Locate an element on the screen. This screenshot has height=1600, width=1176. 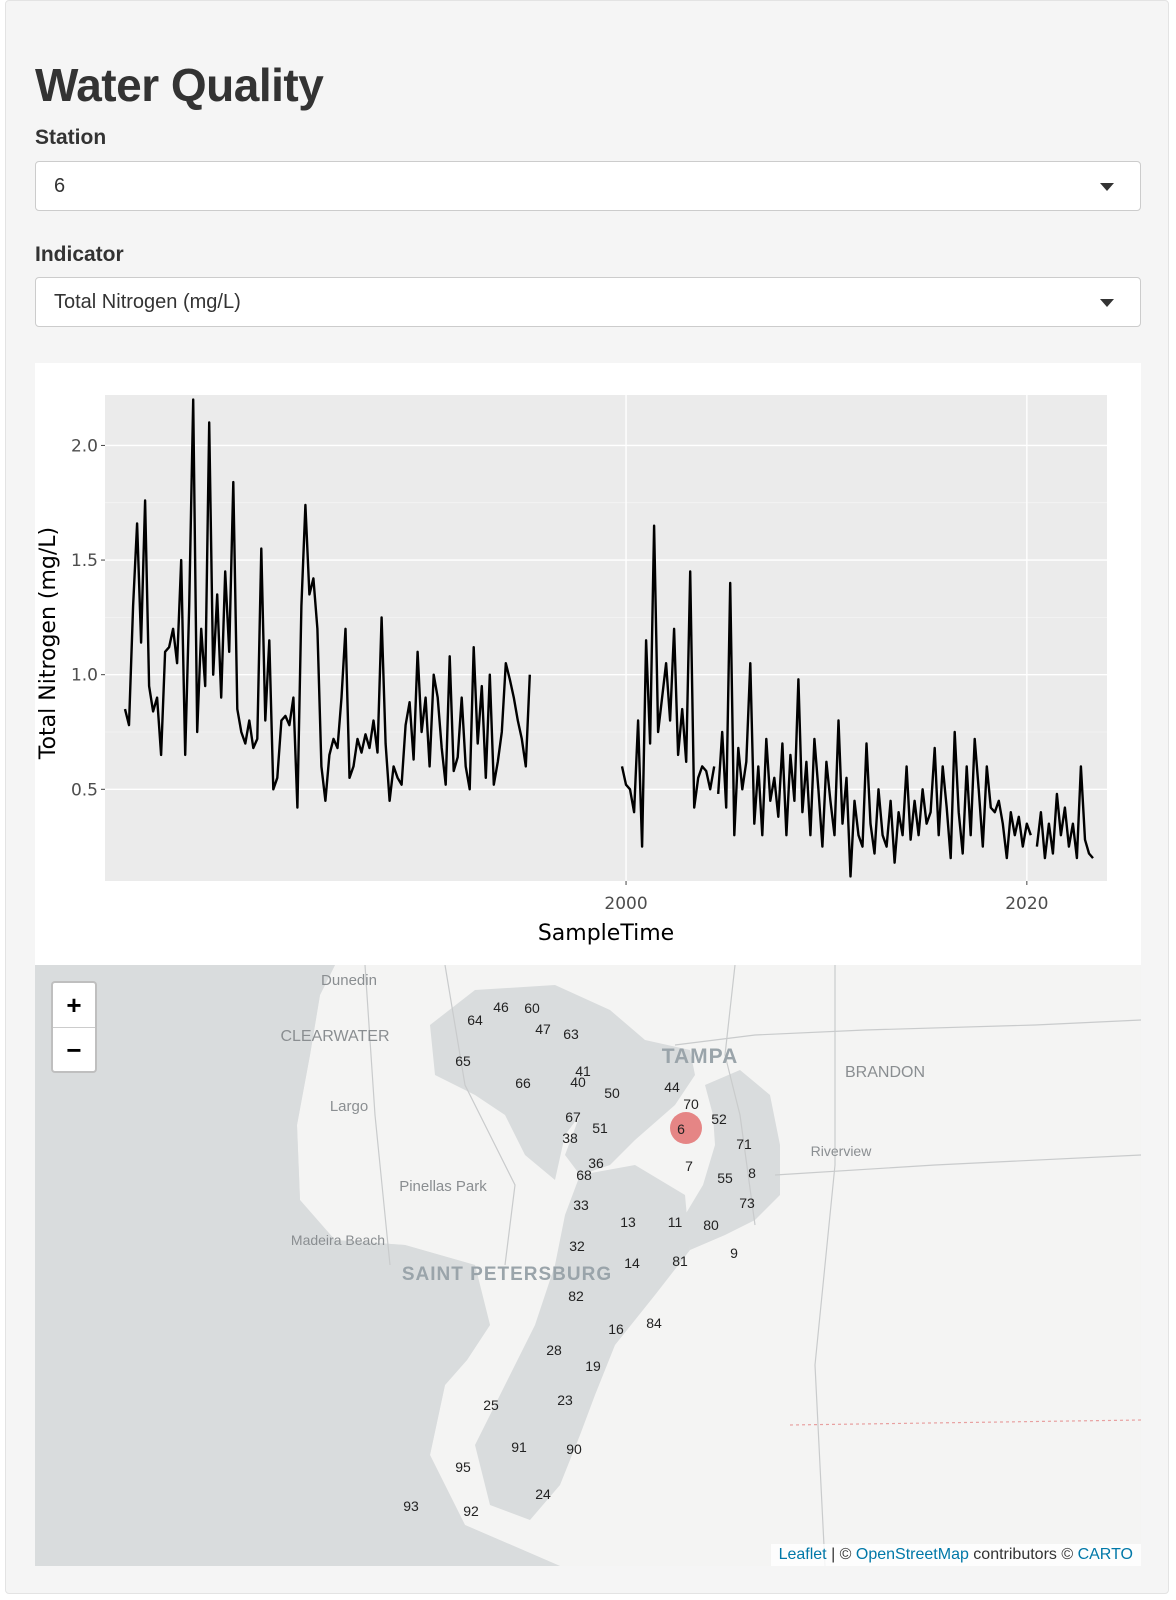
station-label: 13 is located at coordinates (628, 1222).